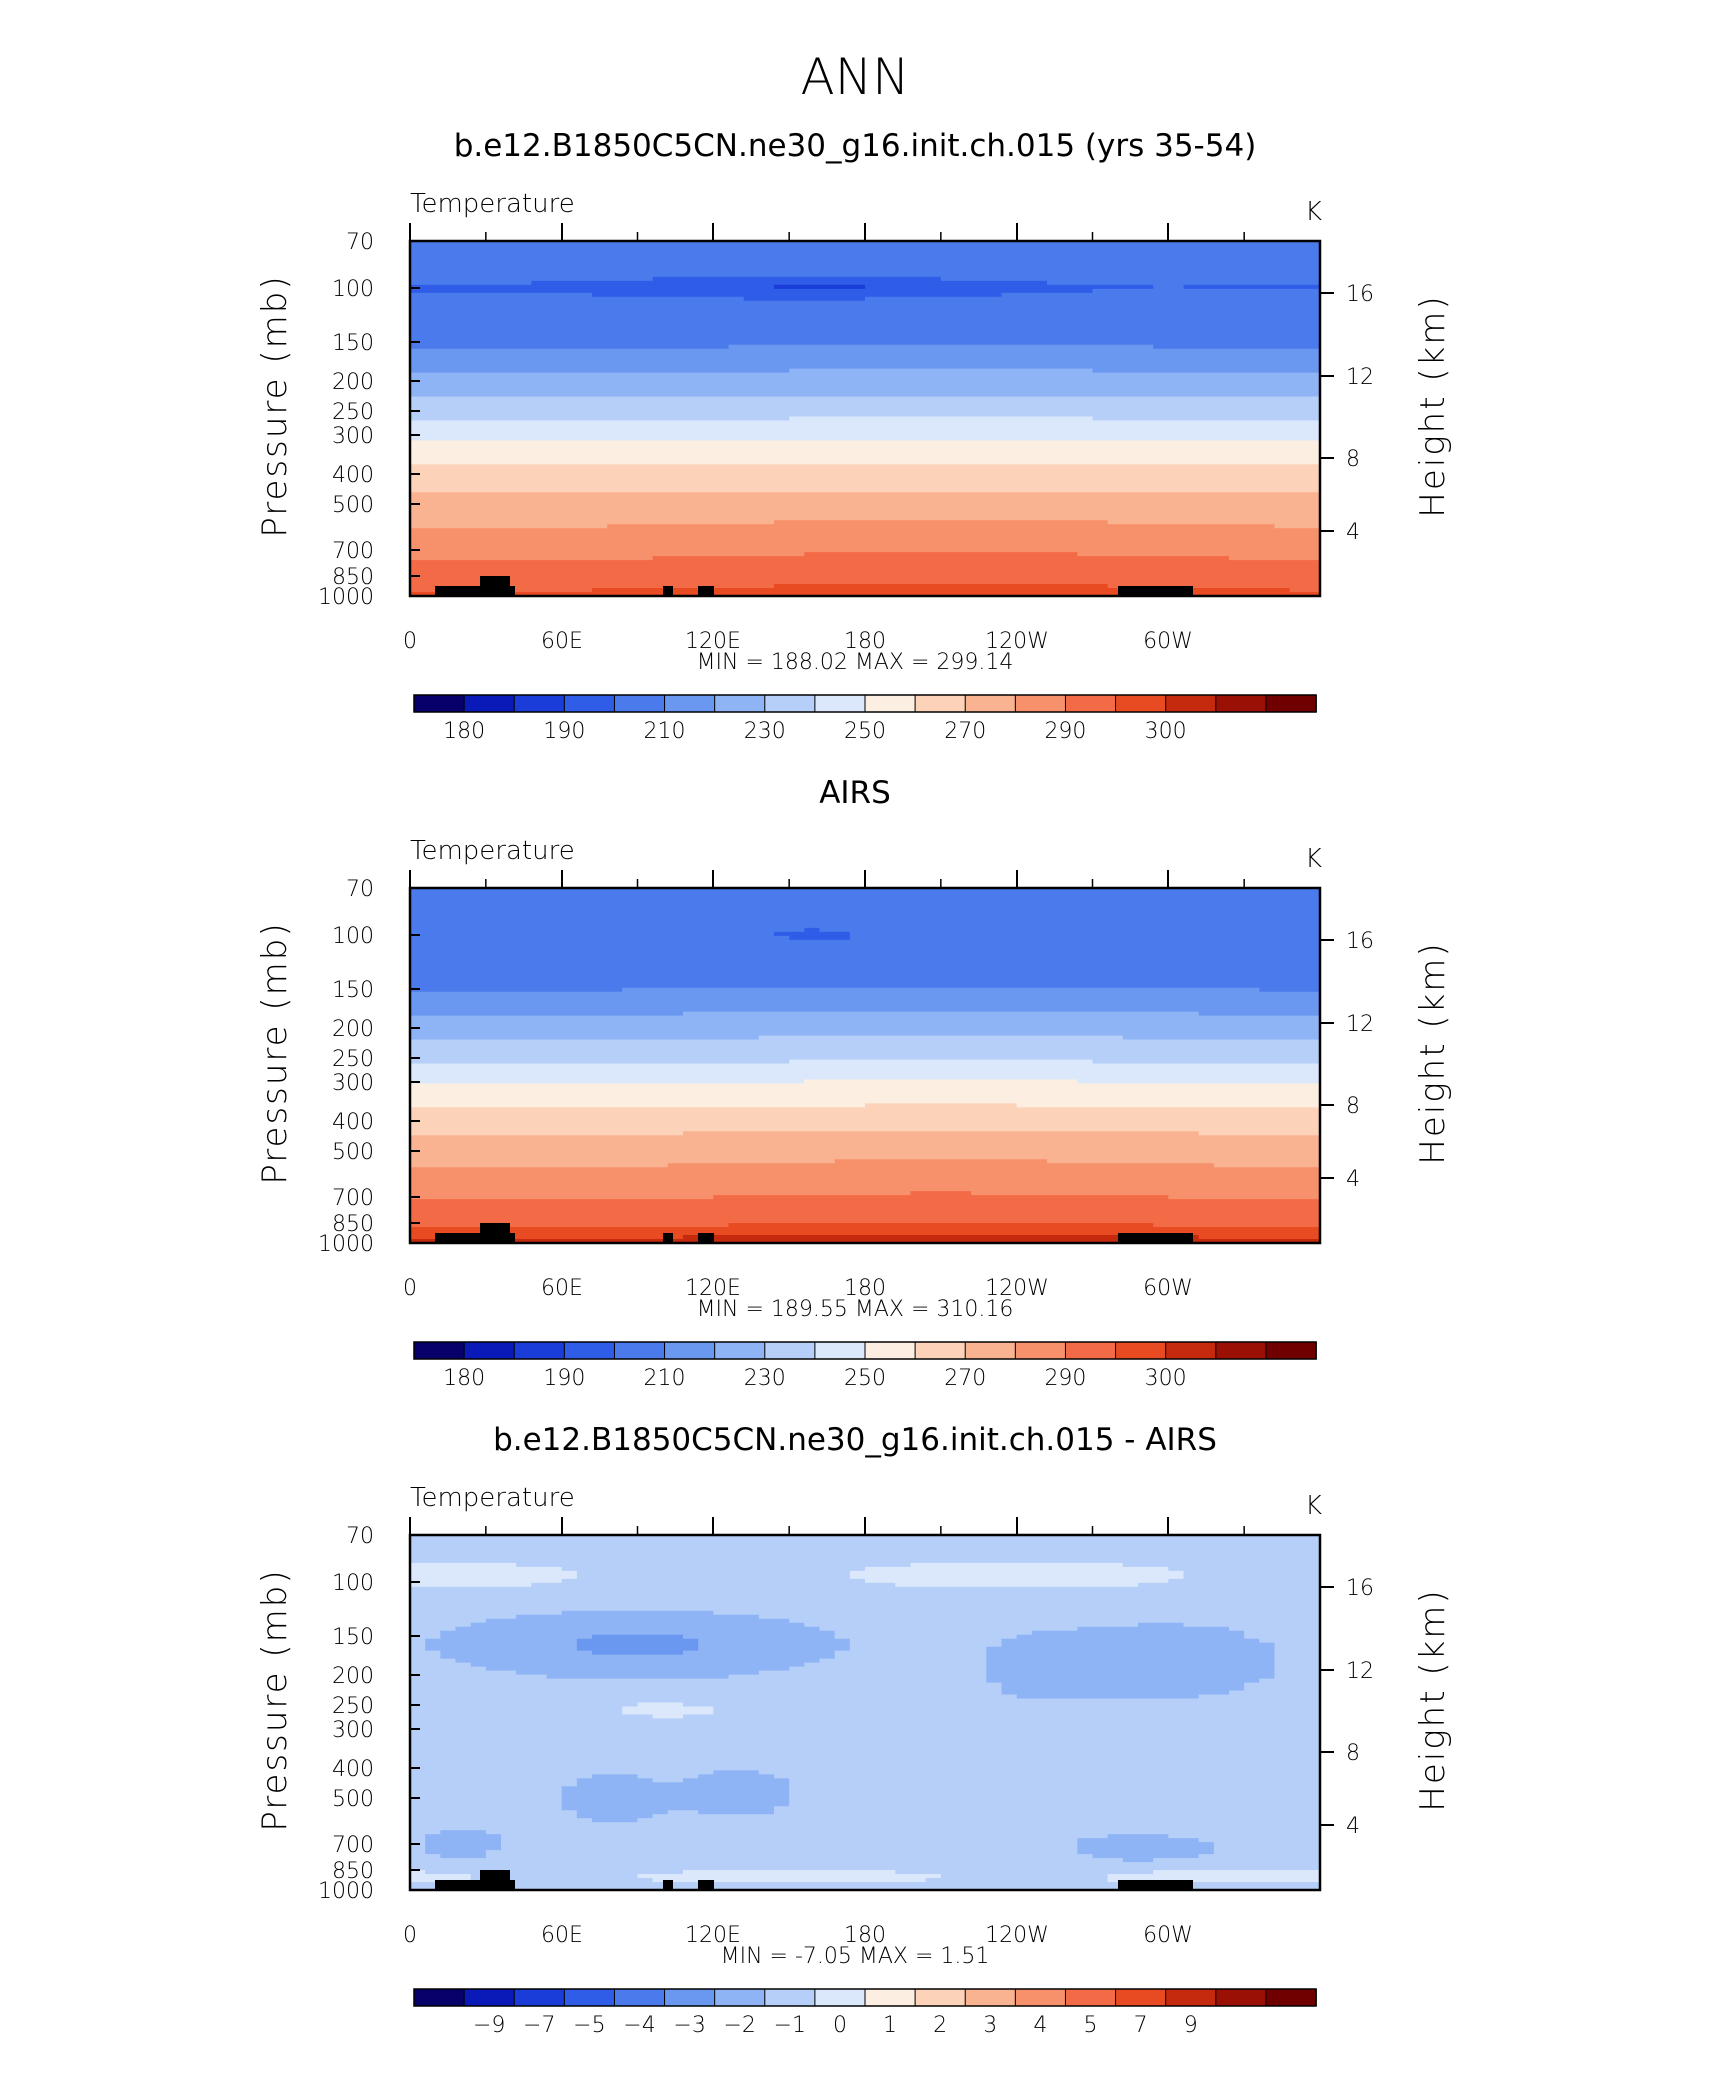 The height and width of the screenshot is (2074, 1710). Describe the element at coordinates (353, 990) in the screenshot. I see `y-tick-label: 150` at that location.